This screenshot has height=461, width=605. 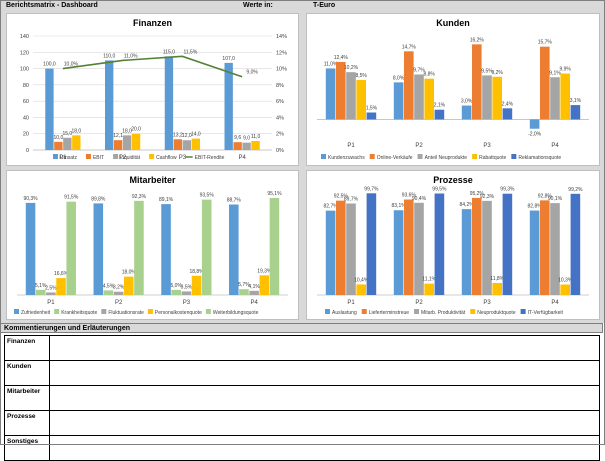 What do you see at coordinates (280, 86) in the screenshot?
I see `y2-tick-label: 8%` at bounding box center [280, 86].